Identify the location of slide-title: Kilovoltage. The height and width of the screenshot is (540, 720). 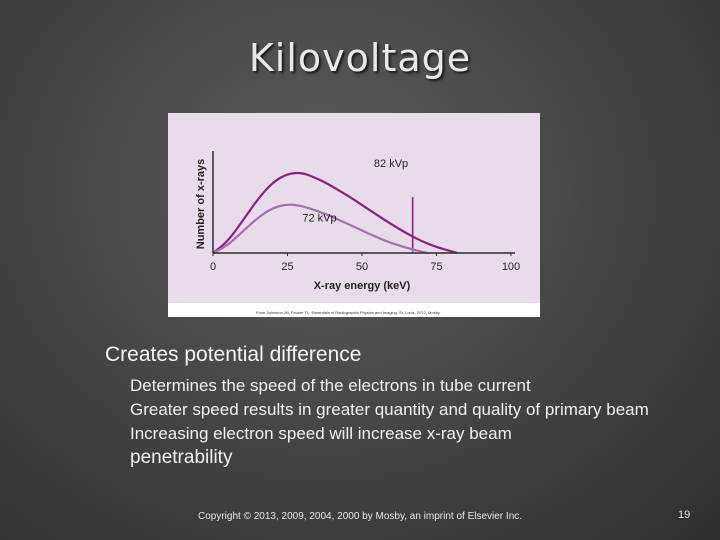
(360, 58).